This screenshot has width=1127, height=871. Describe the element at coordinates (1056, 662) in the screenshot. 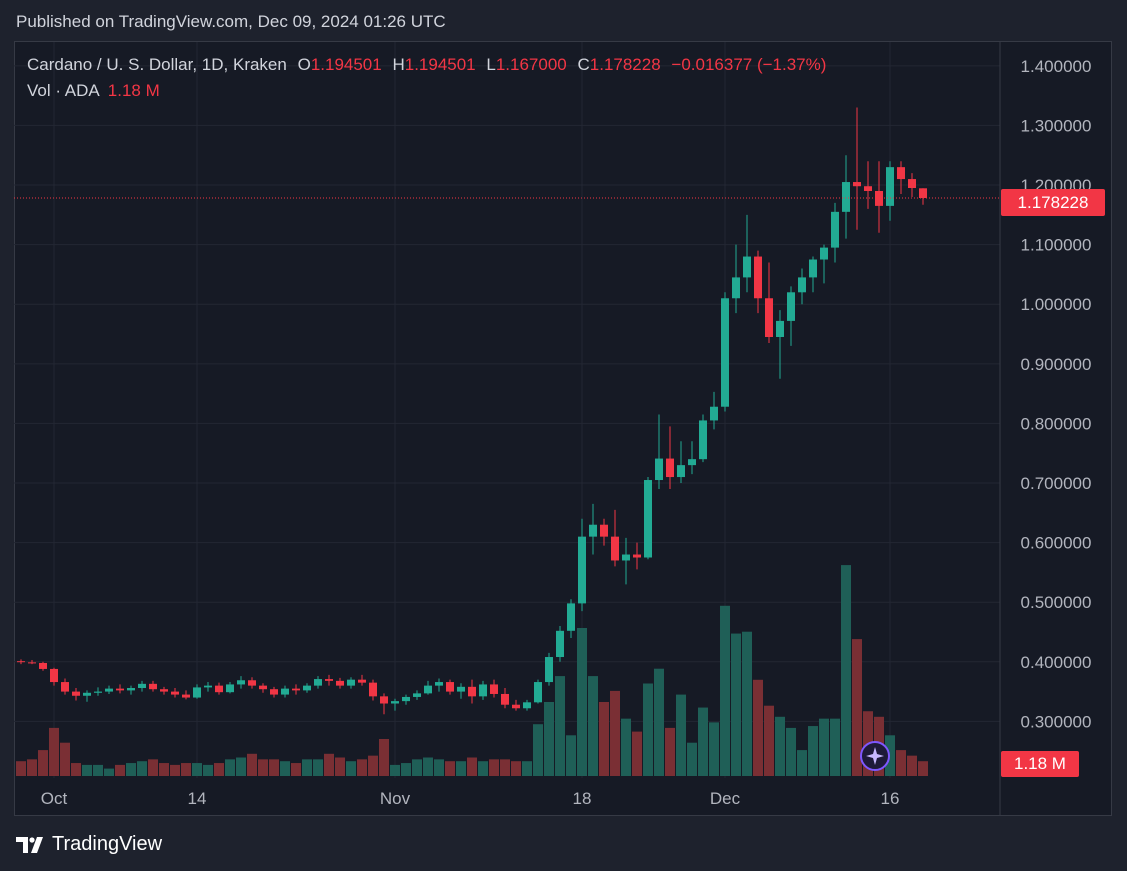

I see `y-tick-label: 0.400000` at that location.